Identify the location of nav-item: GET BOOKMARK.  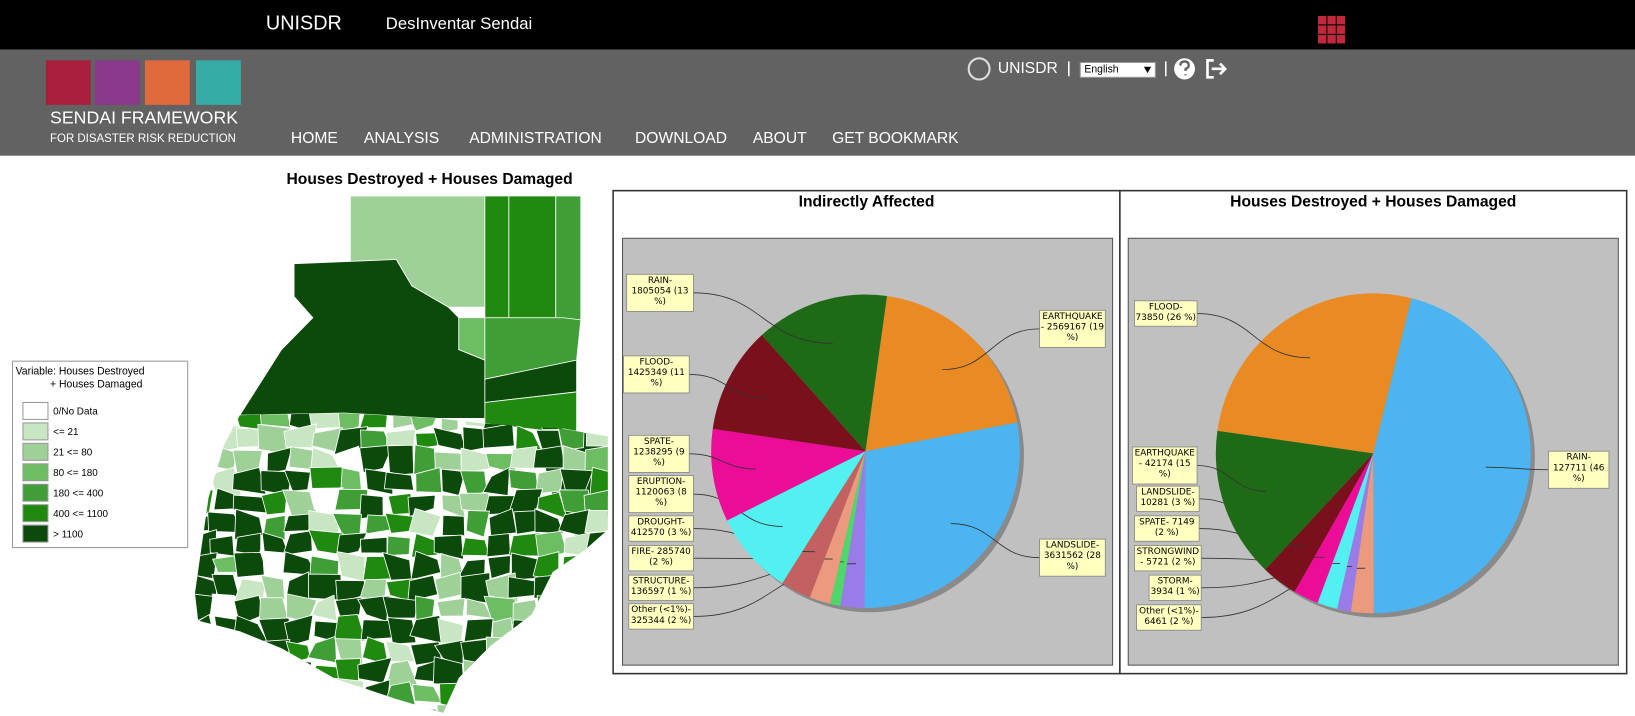
(895, 138).